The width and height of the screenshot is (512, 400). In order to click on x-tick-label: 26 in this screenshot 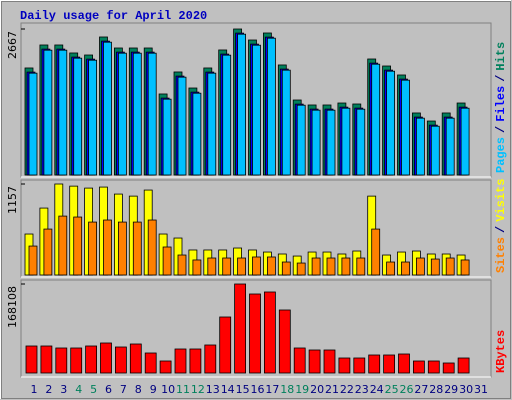, I will do `click(407, 389)`.